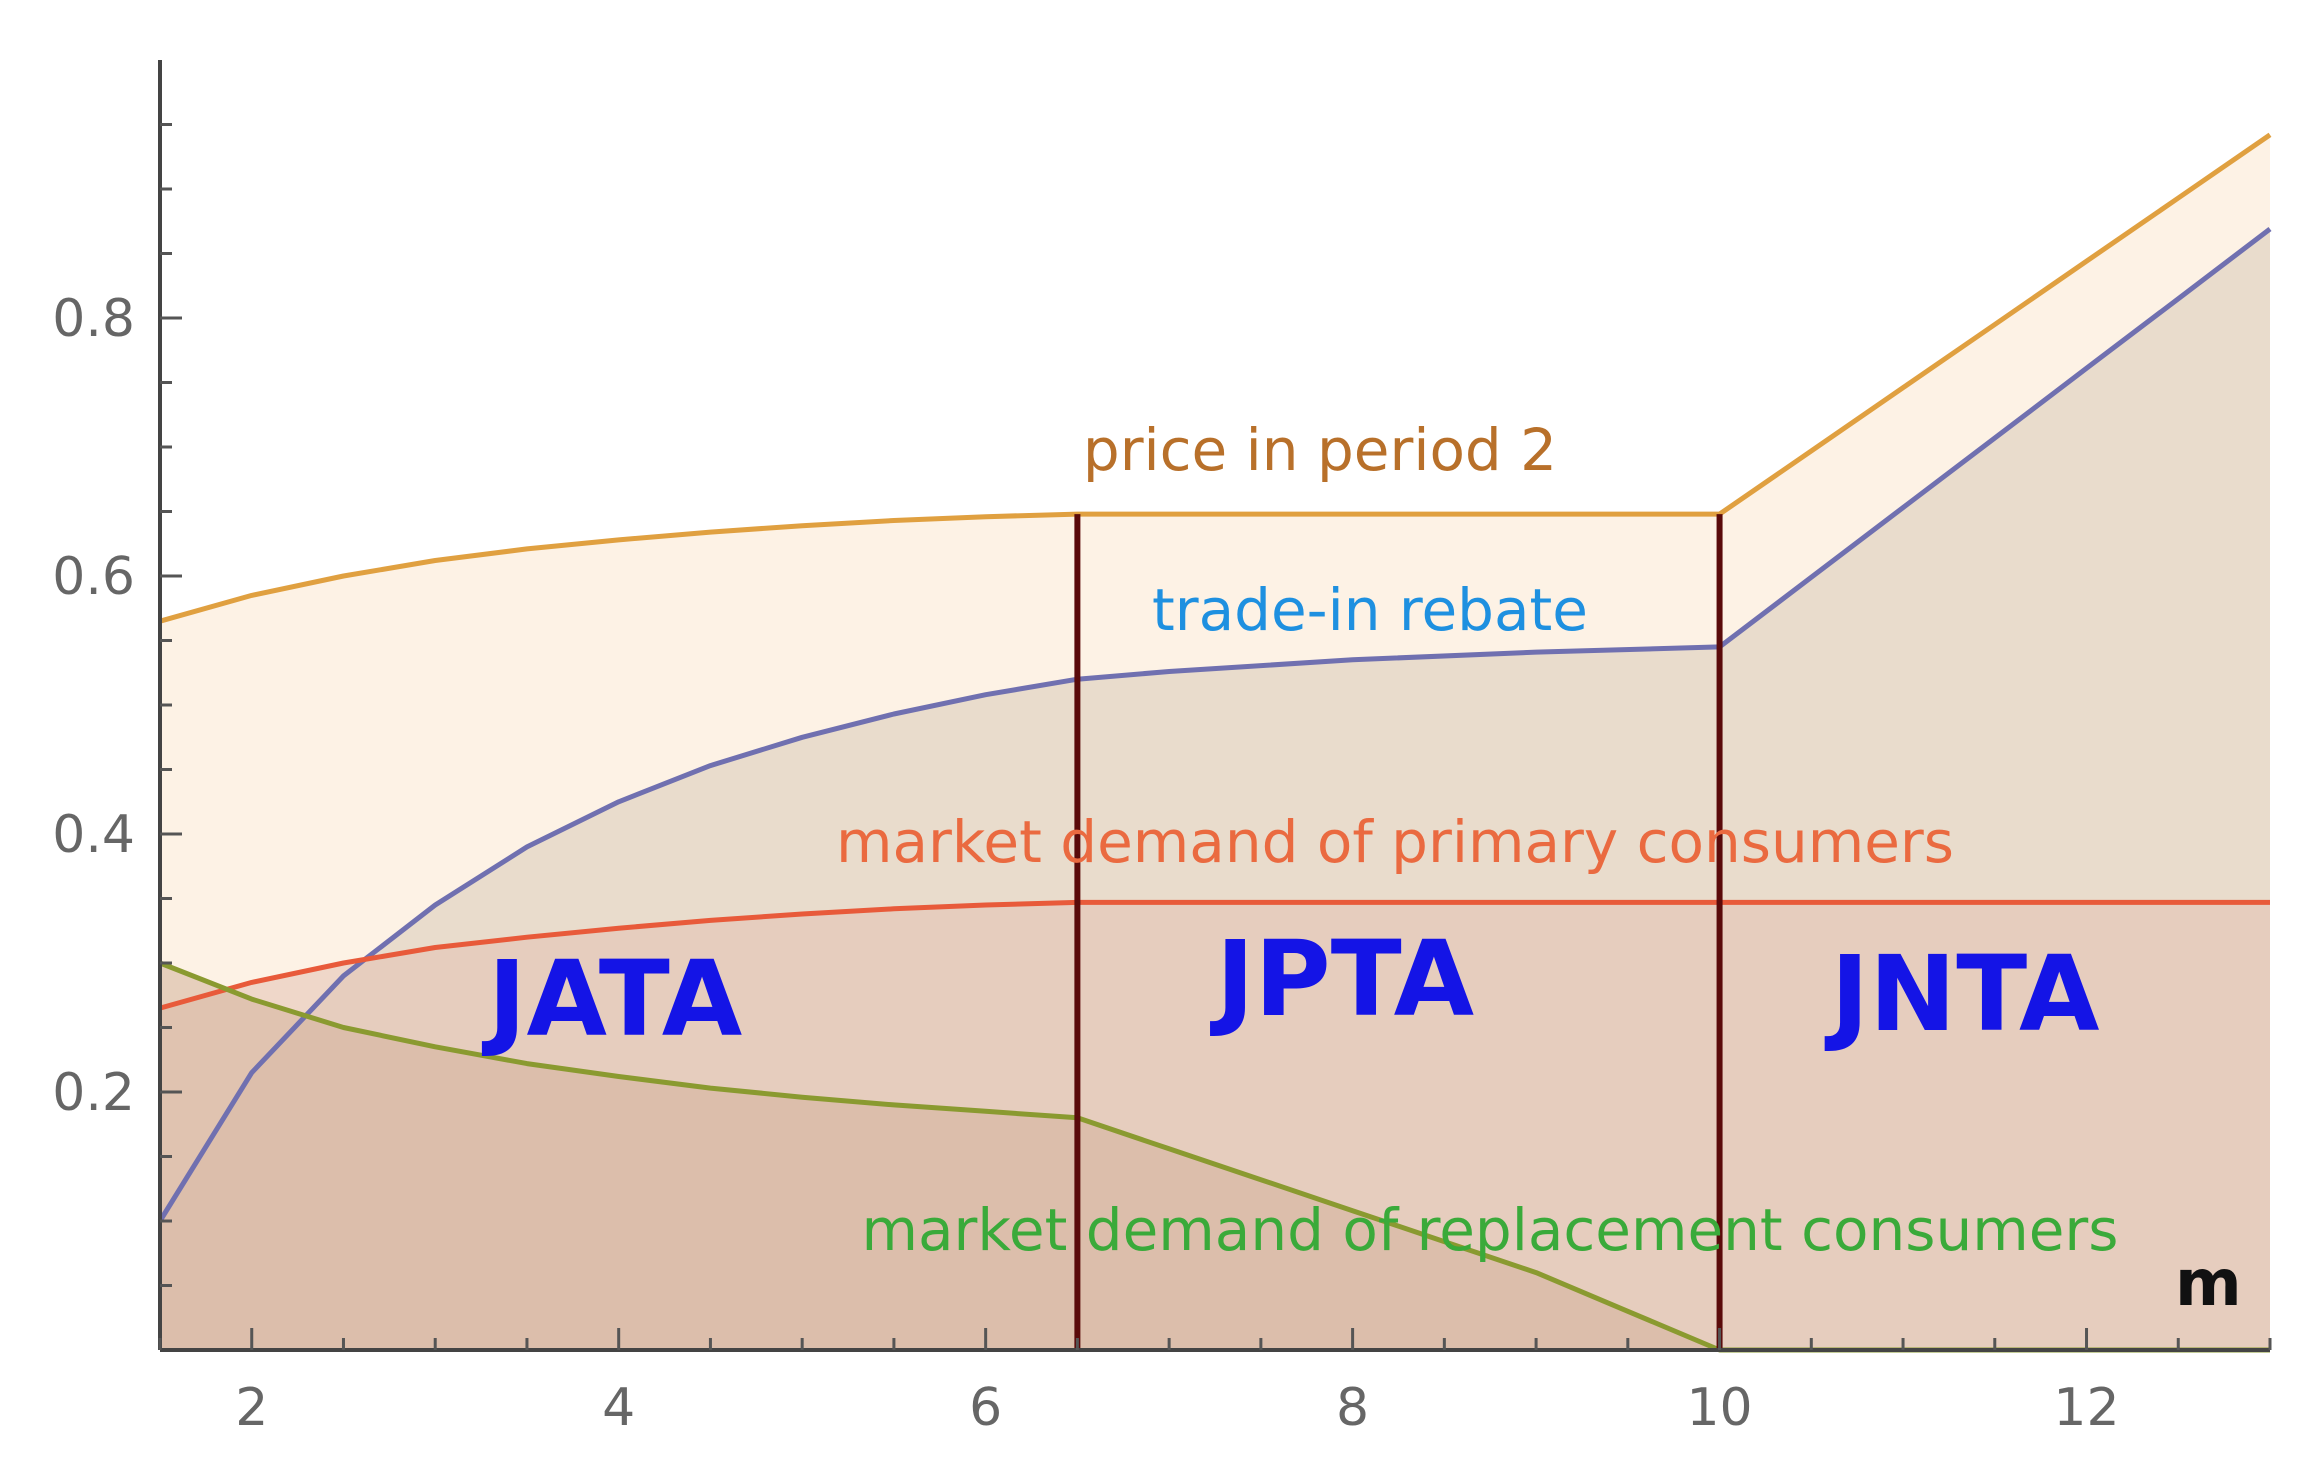  Describe the element at coordinates (1490, 1230) in the screenshot. I see `label-replacement-demand: market demand of replacement consumers` at that location.